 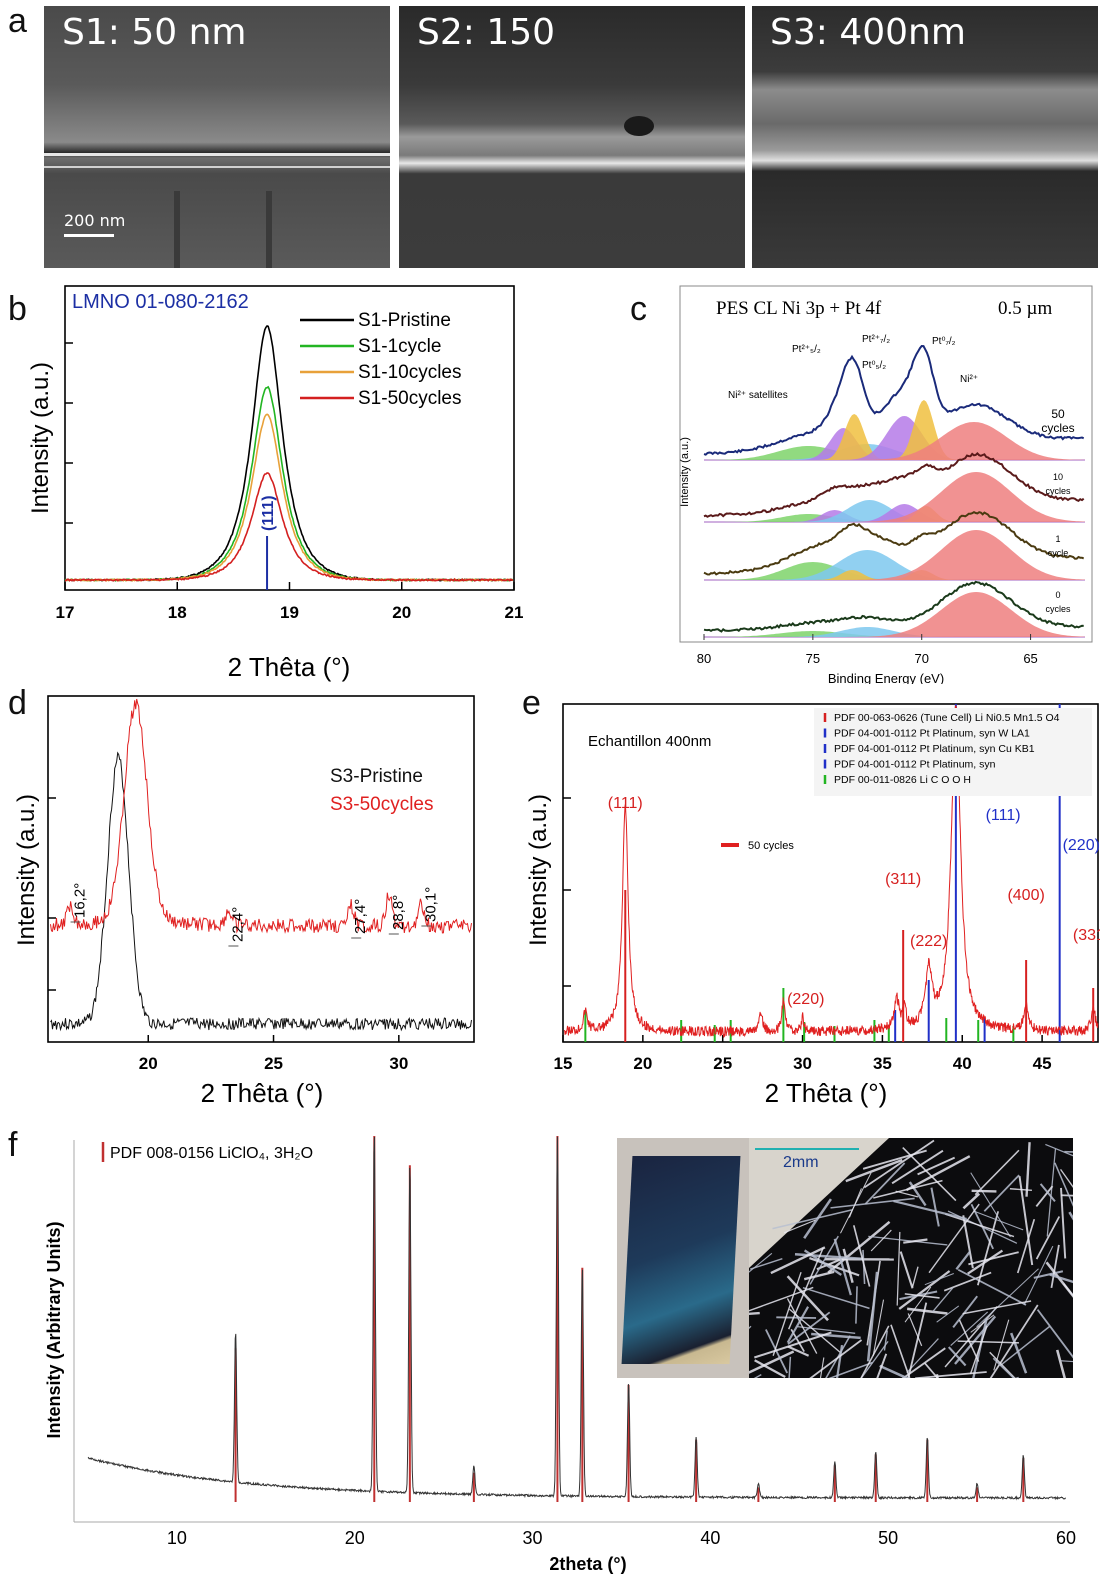 What do you see at coordinates (538, 870) in the screenshot?
I see `chart-e-ylabel: Intensity (a.u.)` at bounding box center [538, 870].